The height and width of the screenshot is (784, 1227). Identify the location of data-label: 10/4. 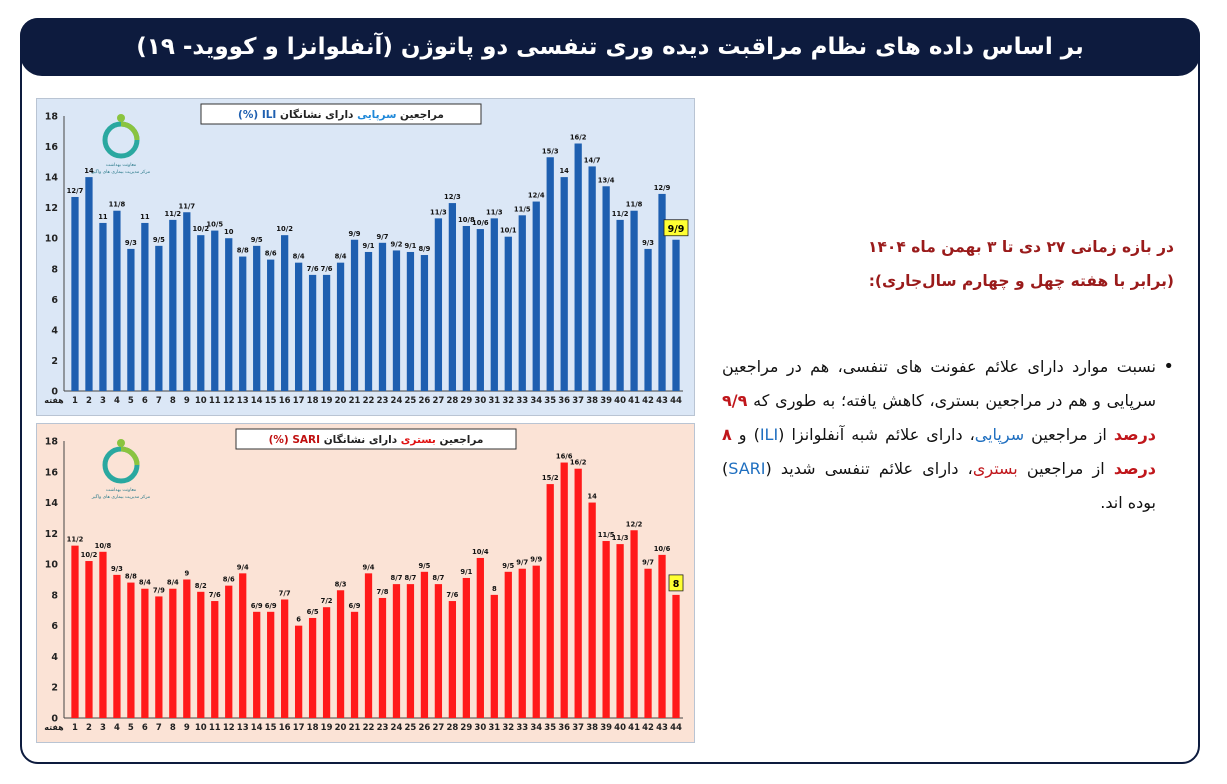
(480, 552).